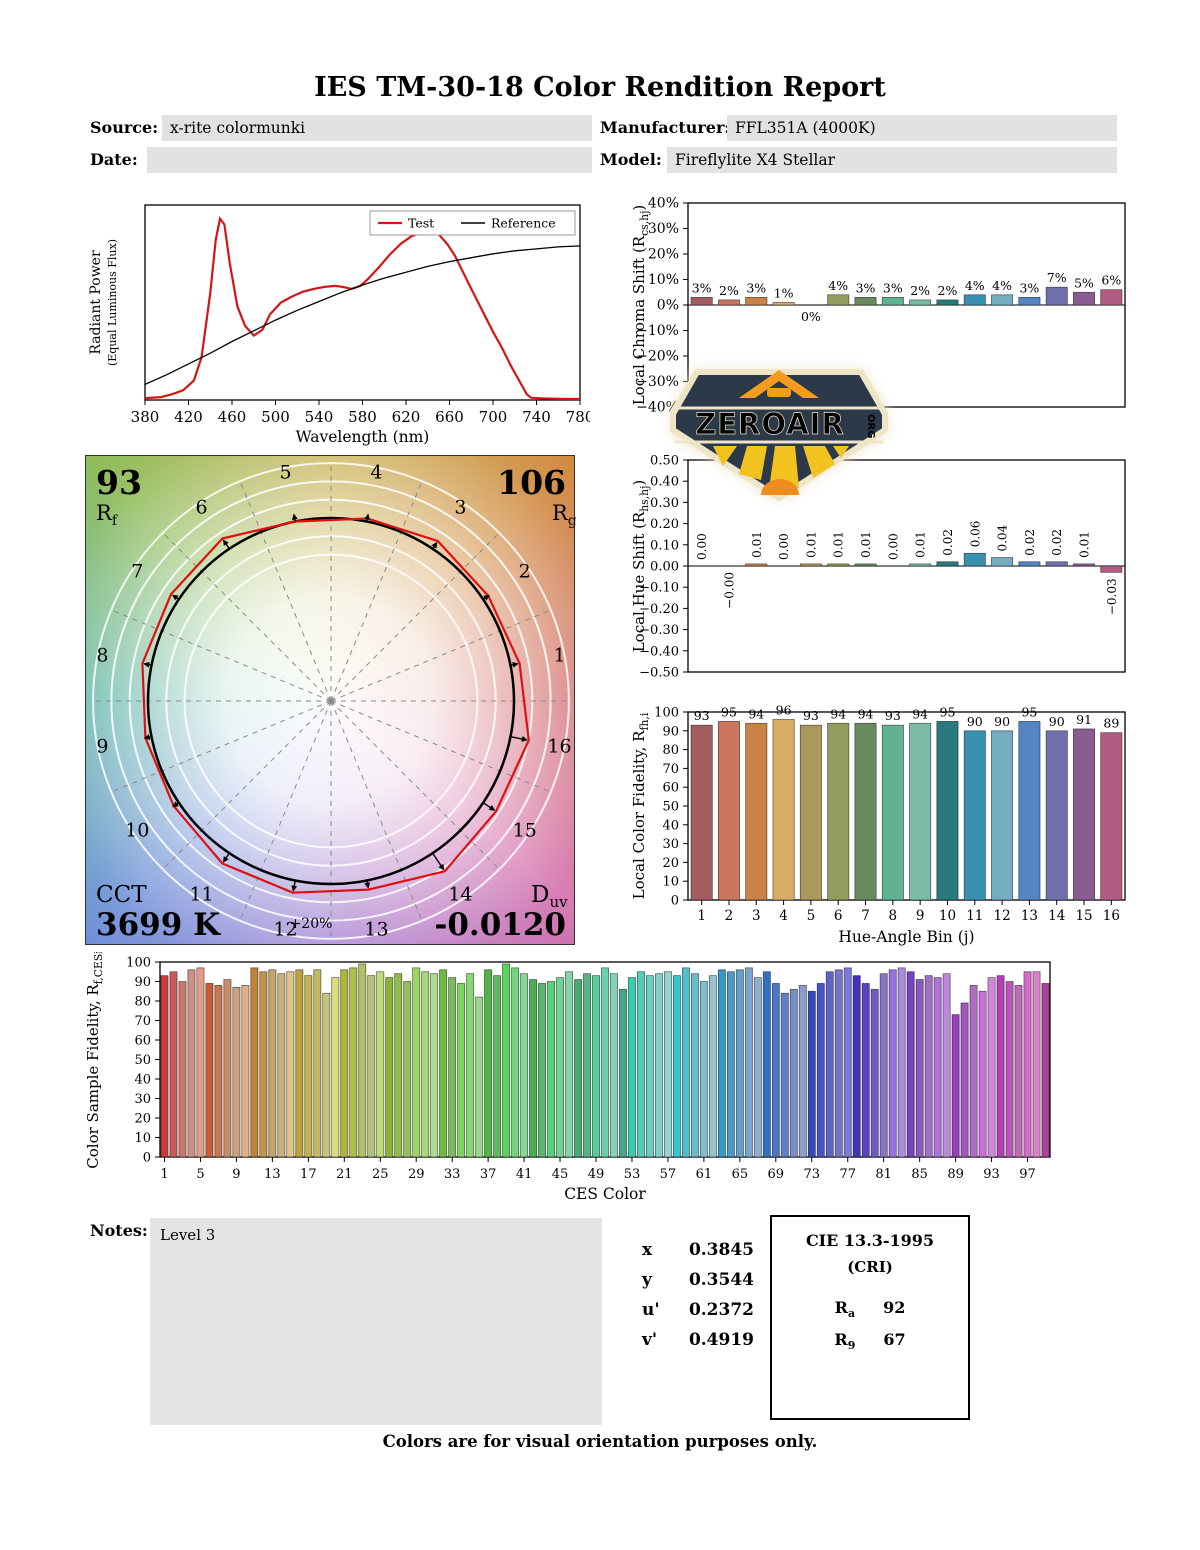 The image size is (1200, 1550). I want to click on svg-text: 12, so click(285, 930).